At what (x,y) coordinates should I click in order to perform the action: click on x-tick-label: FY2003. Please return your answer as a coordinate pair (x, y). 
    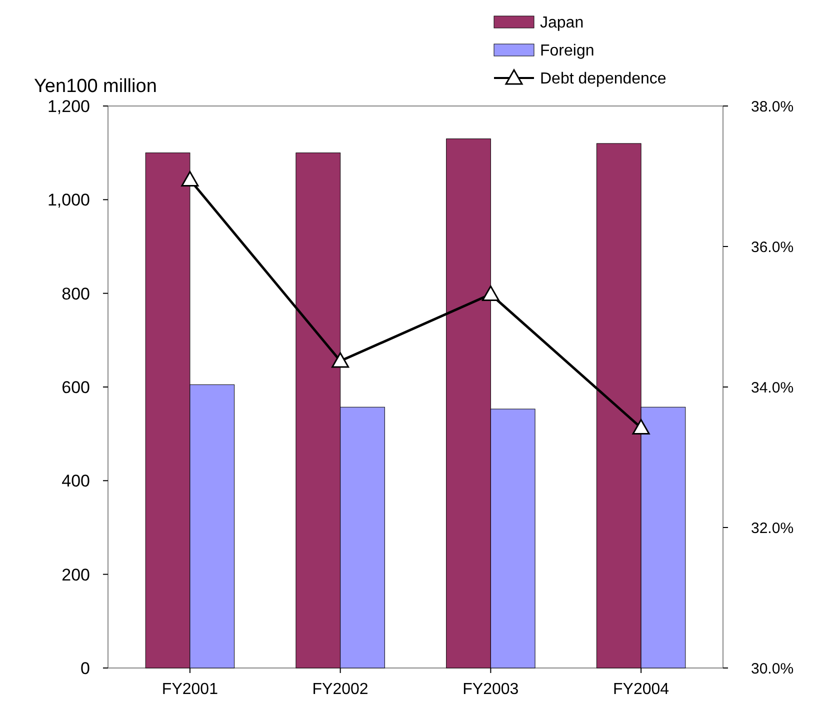
    Looking at the image, I should click on (490, 689).